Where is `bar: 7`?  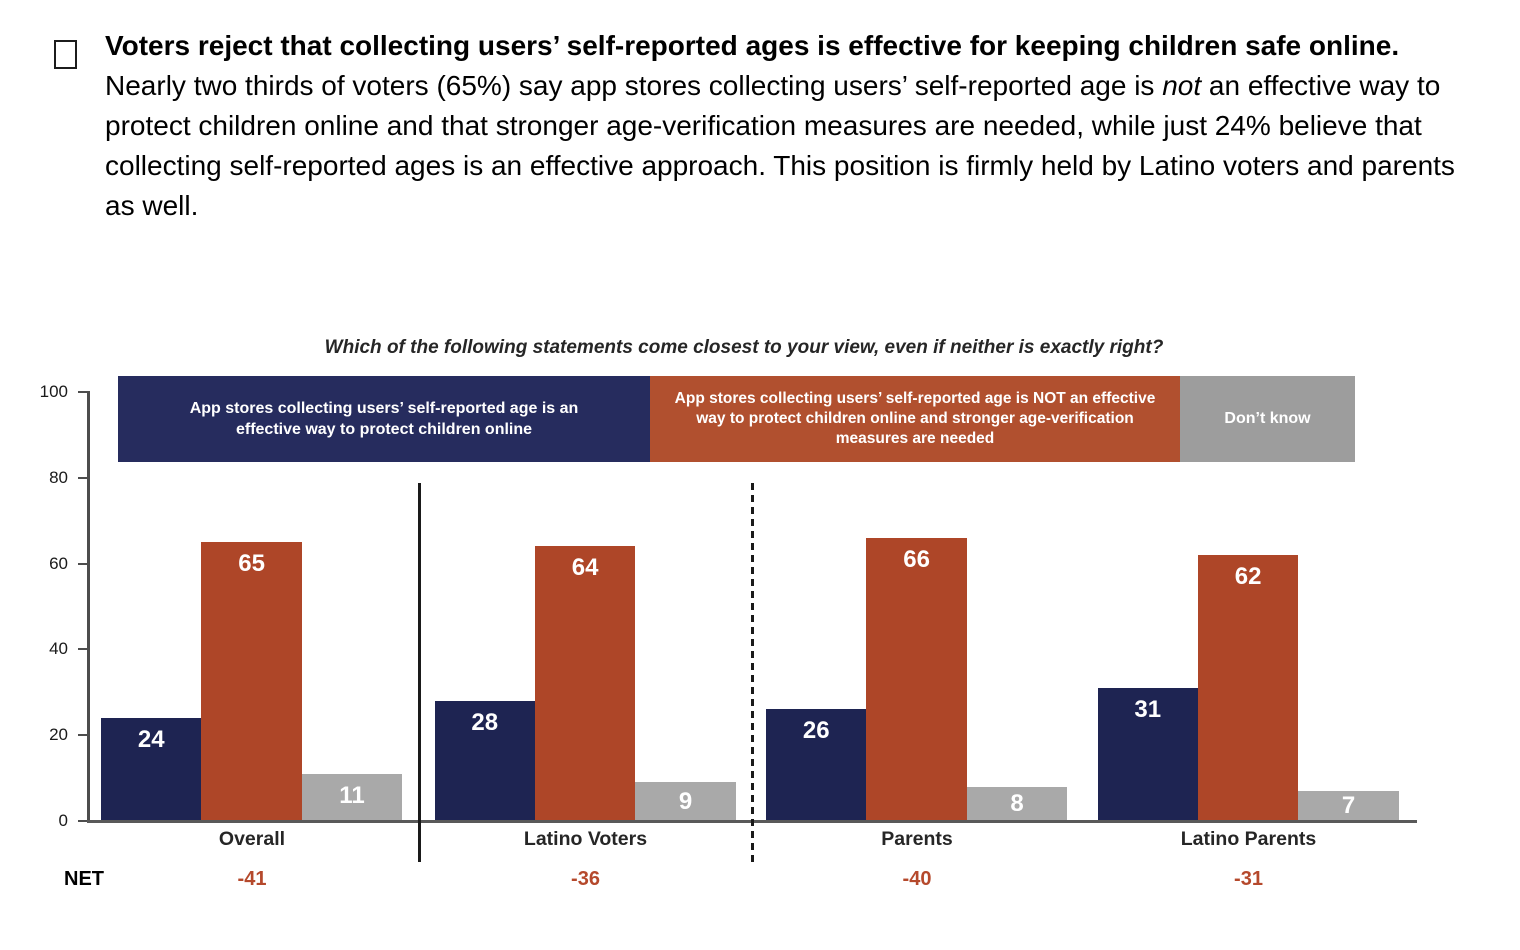 bar: 7 is located at coordinates (1348, 805).